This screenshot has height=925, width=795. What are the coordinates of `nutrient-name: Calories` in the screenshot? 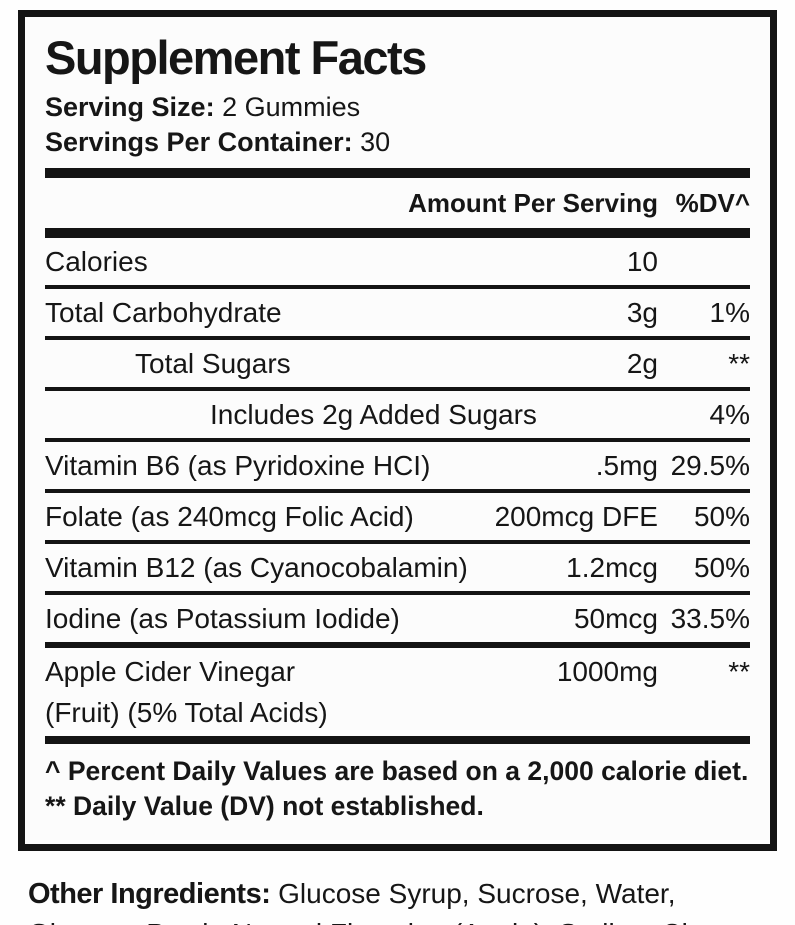 It's located at (96, 262).